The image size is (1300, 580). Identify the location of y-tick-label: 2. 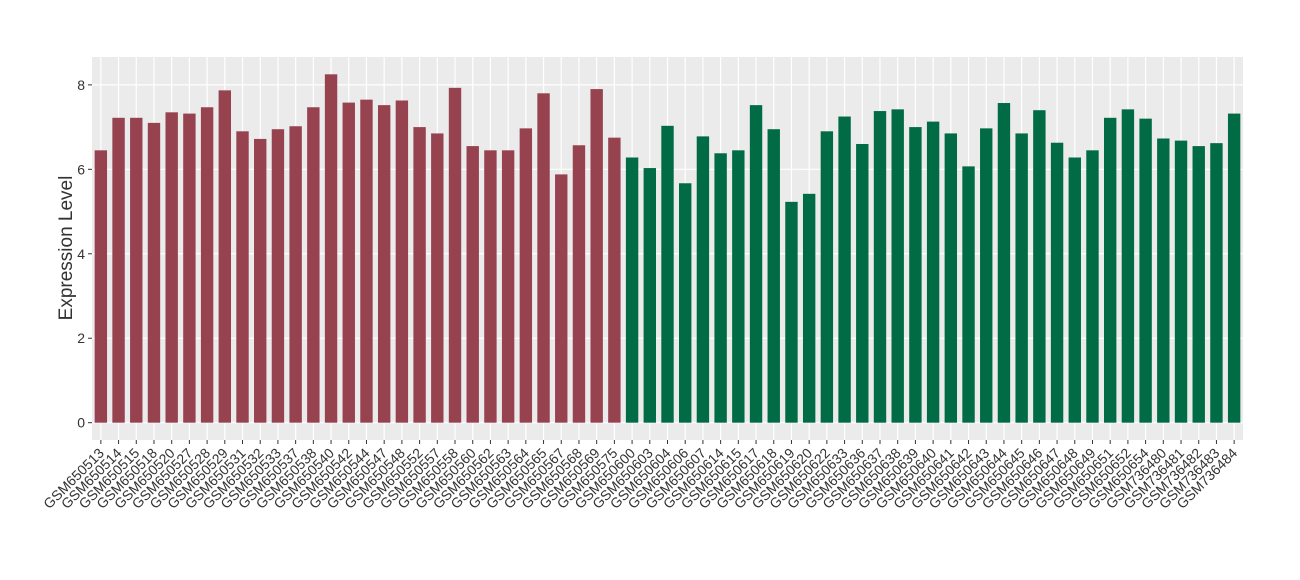
(81, 338).